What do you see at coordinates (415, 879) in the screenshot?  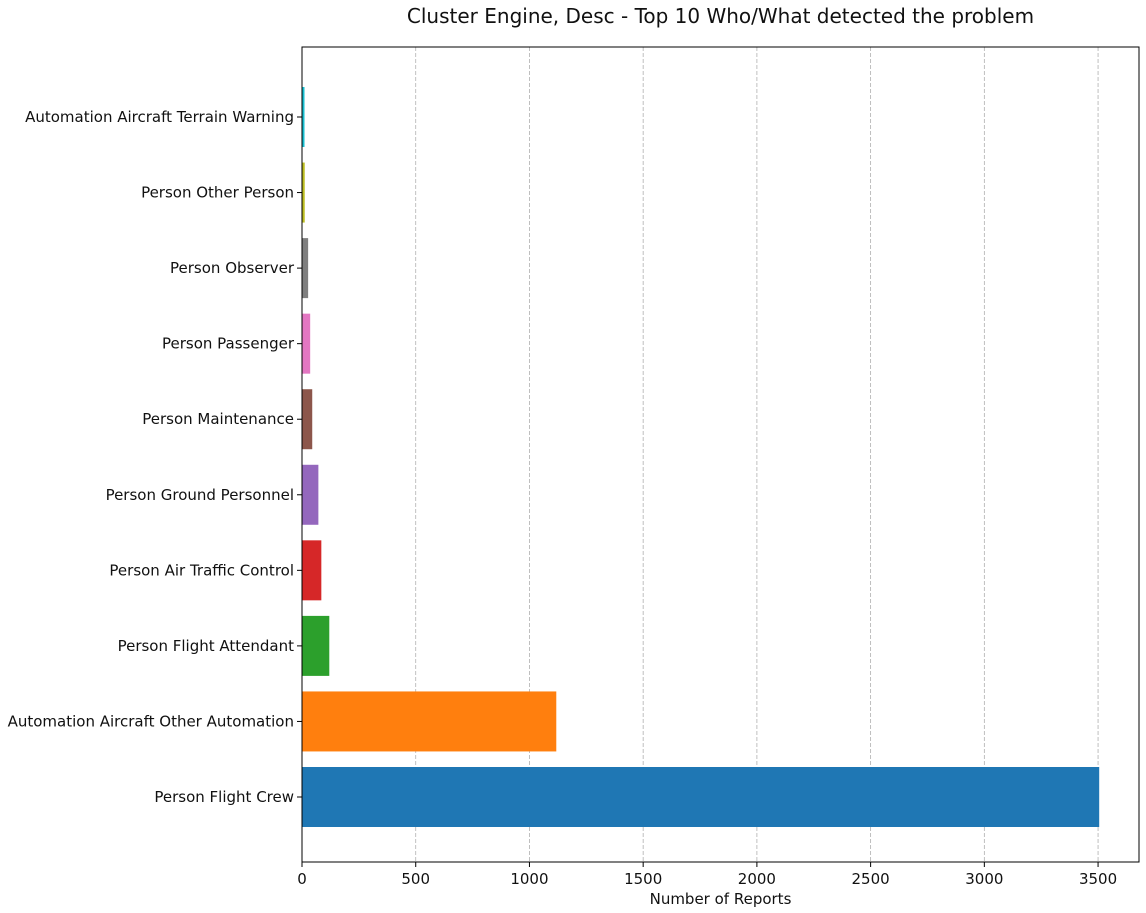 I see `x-tick-label: 500` at bounding box center [415, 879].